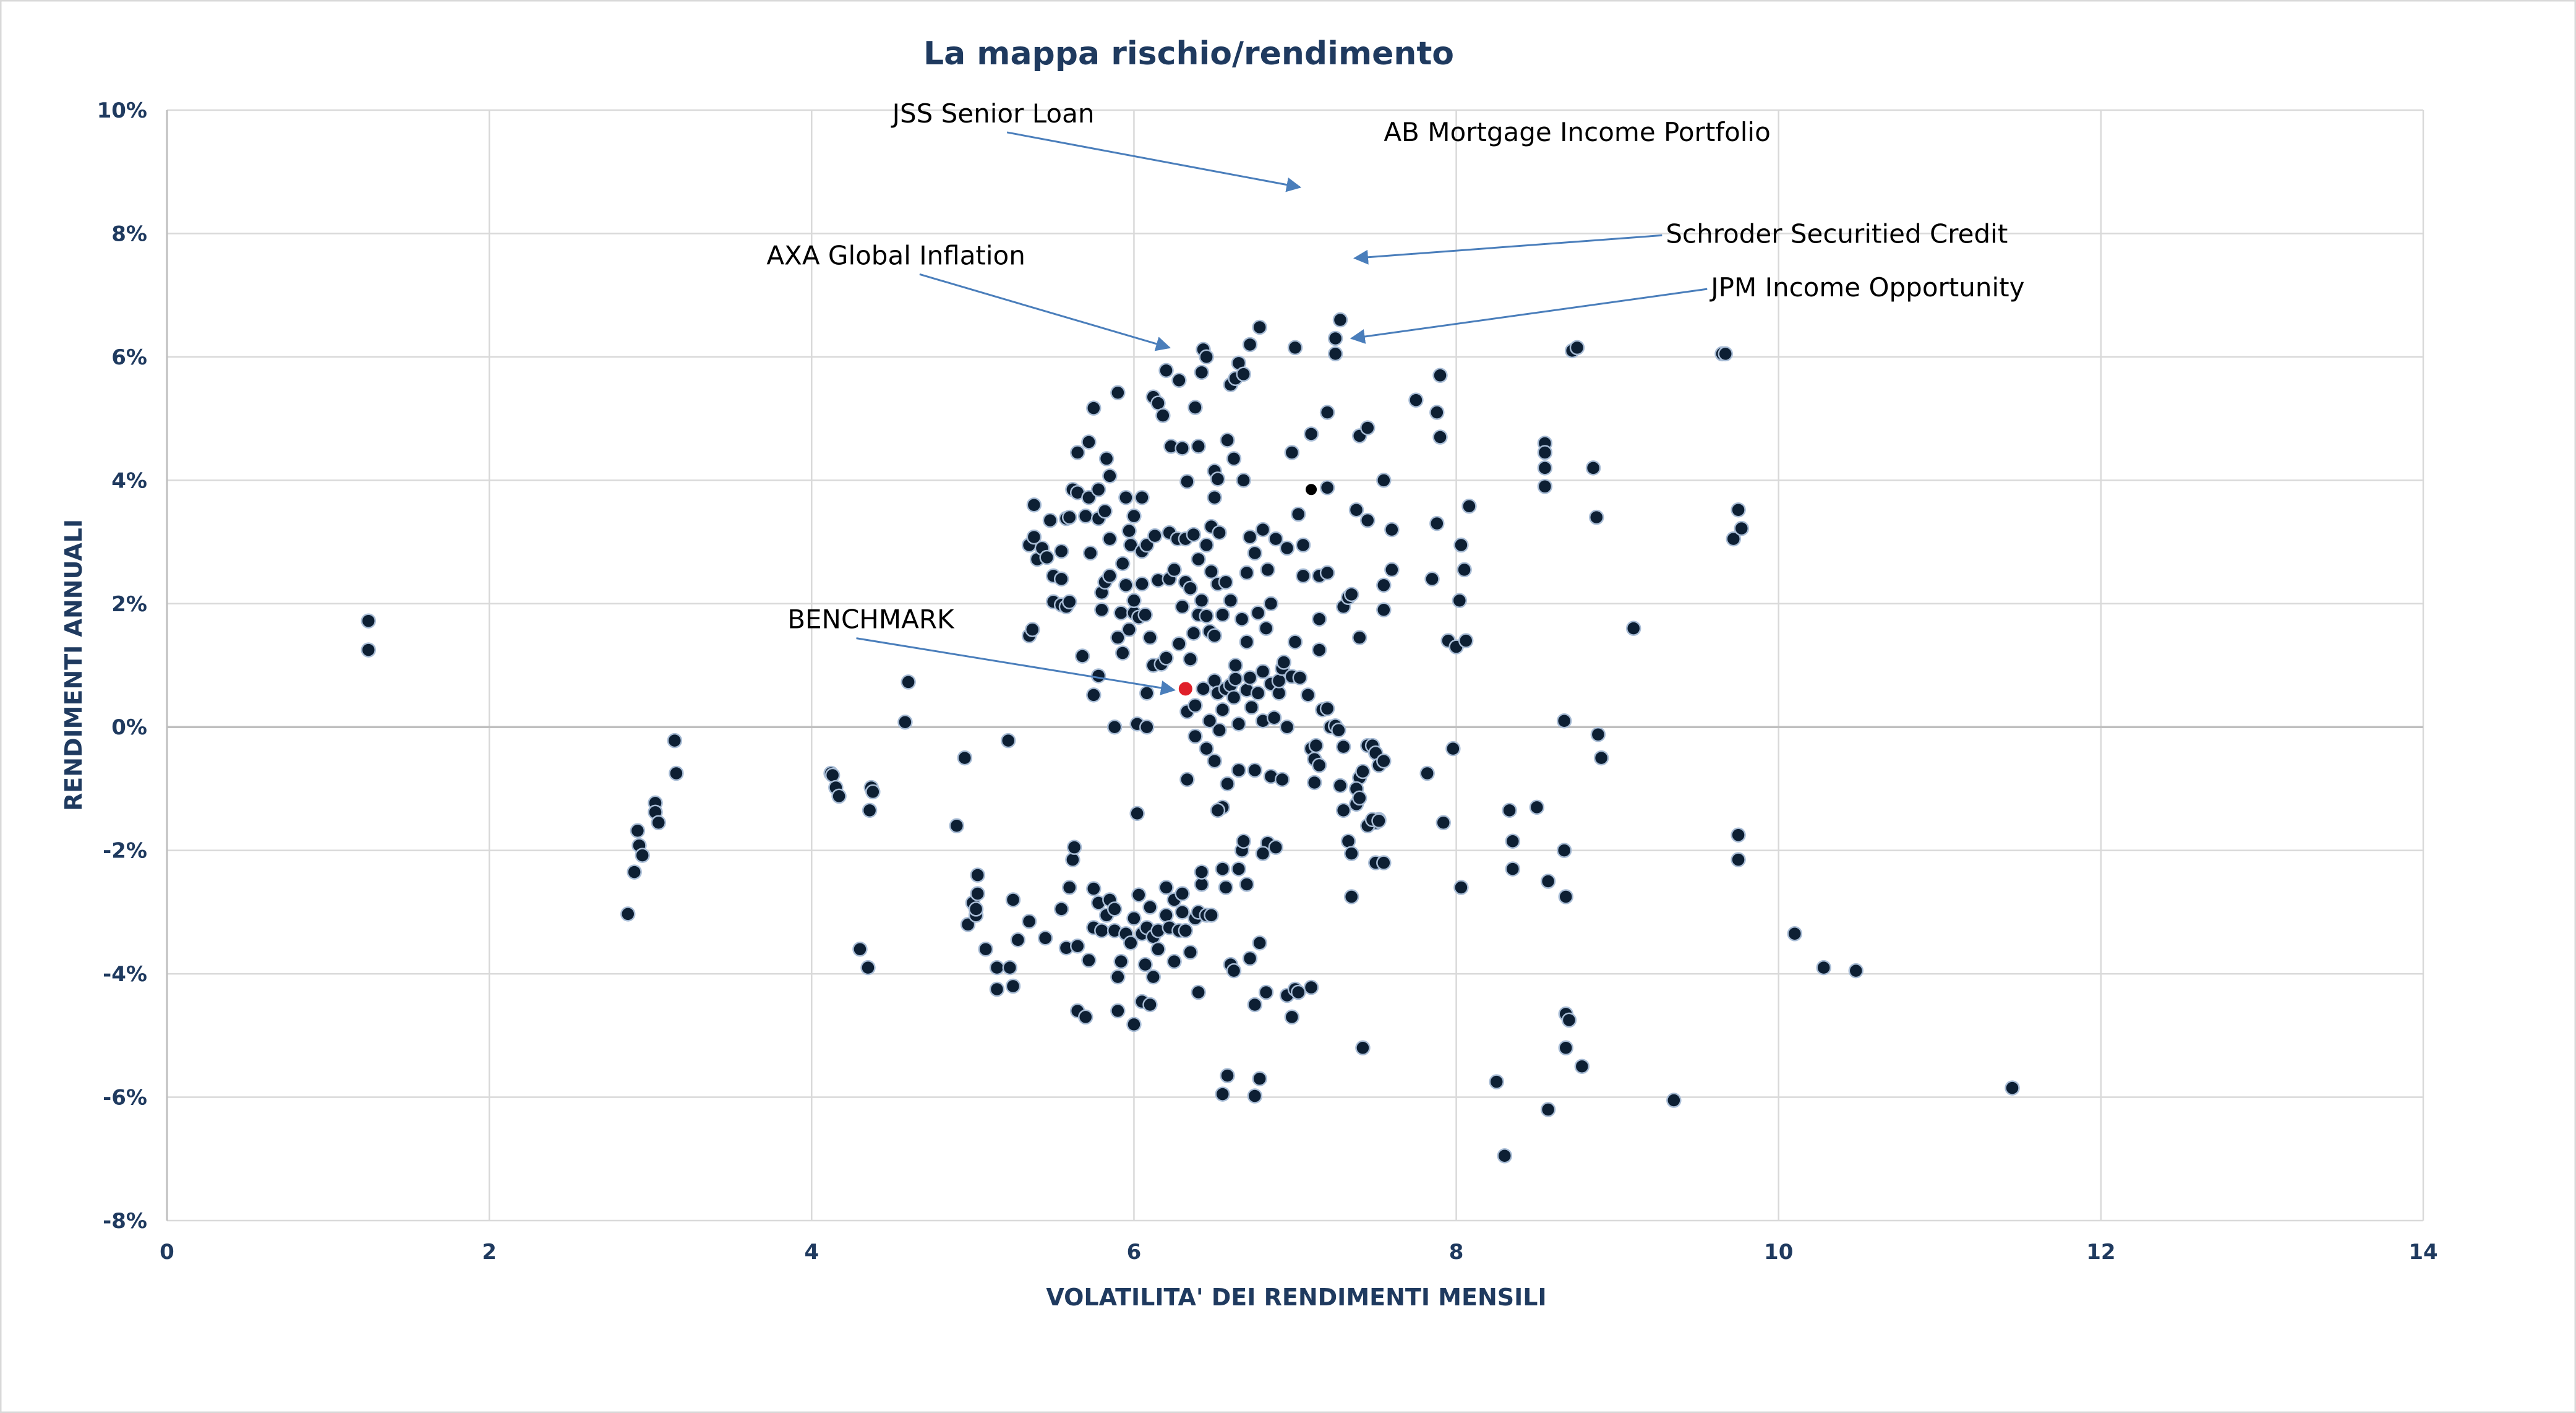 The width and height of the screenshot is (2576, 1413). I want to click on chart-title: La mappa rischio/rendimento, so click(1188, 53).